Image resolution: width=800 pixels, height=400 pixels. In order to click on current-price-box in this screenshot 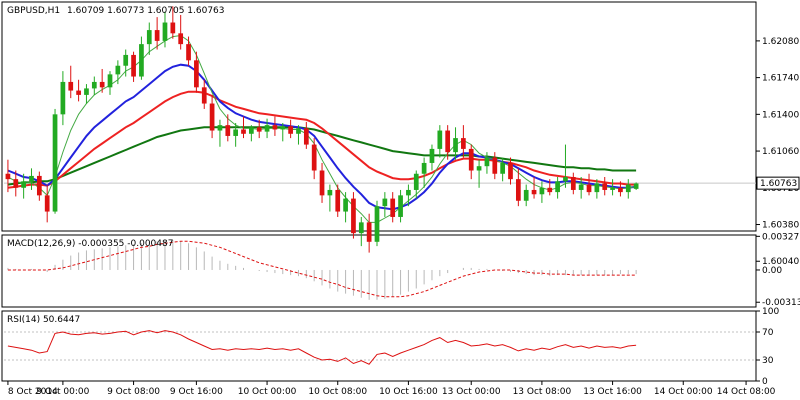, I will do `click(778, 183)`.